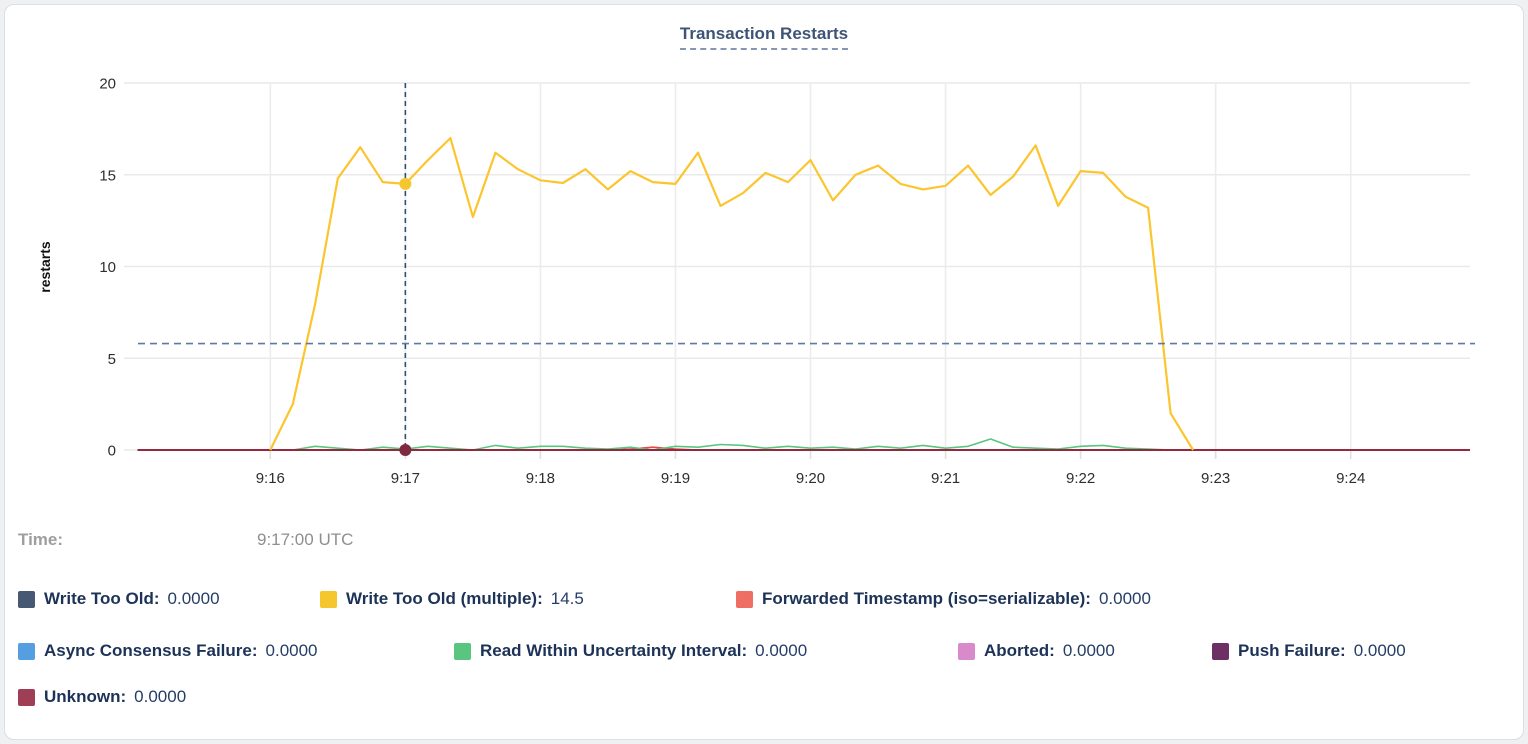 The height and width of the screenshot is (744, 1528). Describe the element at coordinates (26, 599) in the screenshot. I see `swatch-write-too-old-icon` at that location.